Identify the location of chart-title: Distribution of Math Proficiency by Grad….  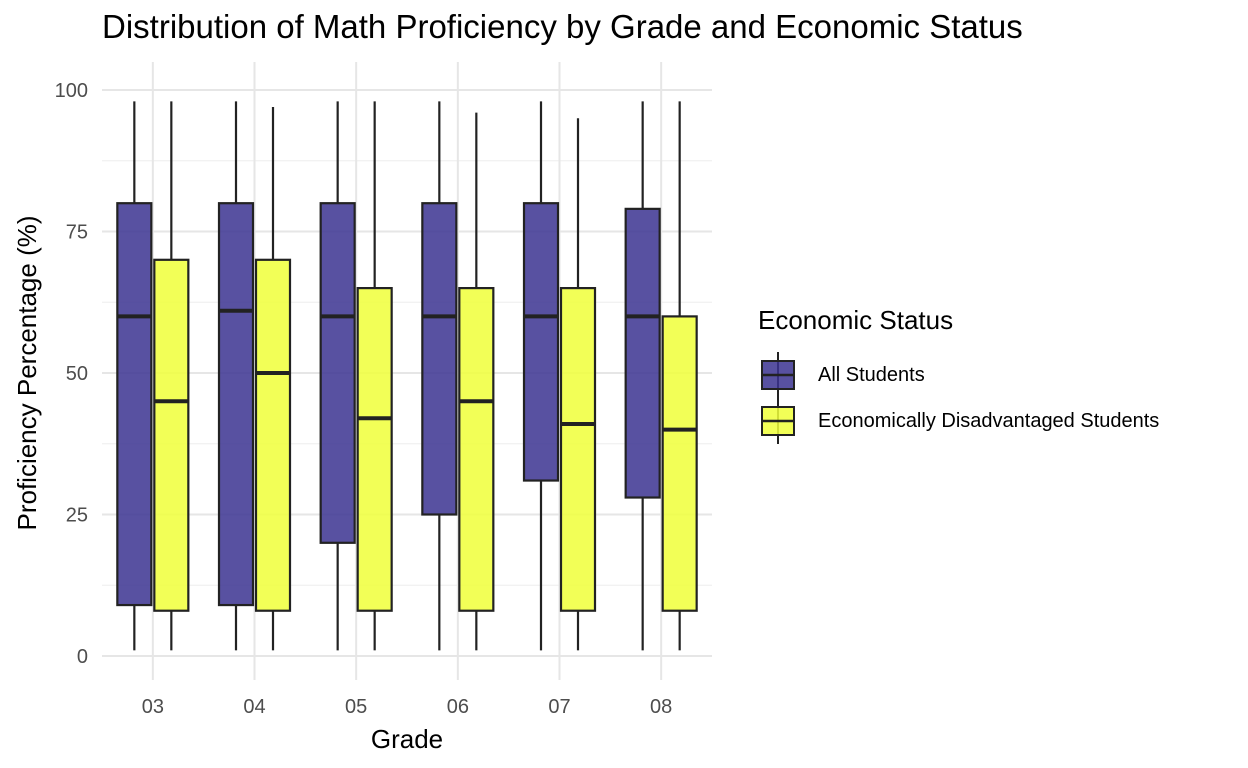
(562, 26).